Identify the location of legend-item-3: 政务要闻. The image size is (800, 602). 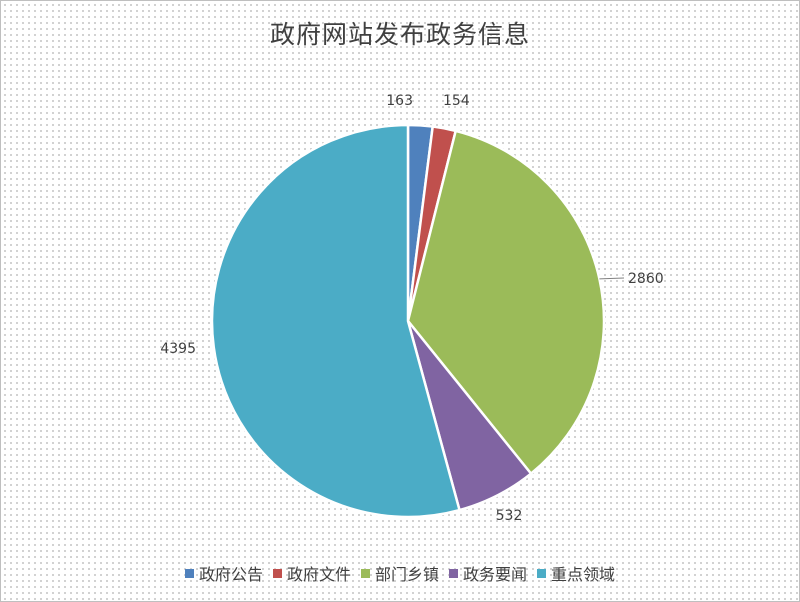
(488, 573).